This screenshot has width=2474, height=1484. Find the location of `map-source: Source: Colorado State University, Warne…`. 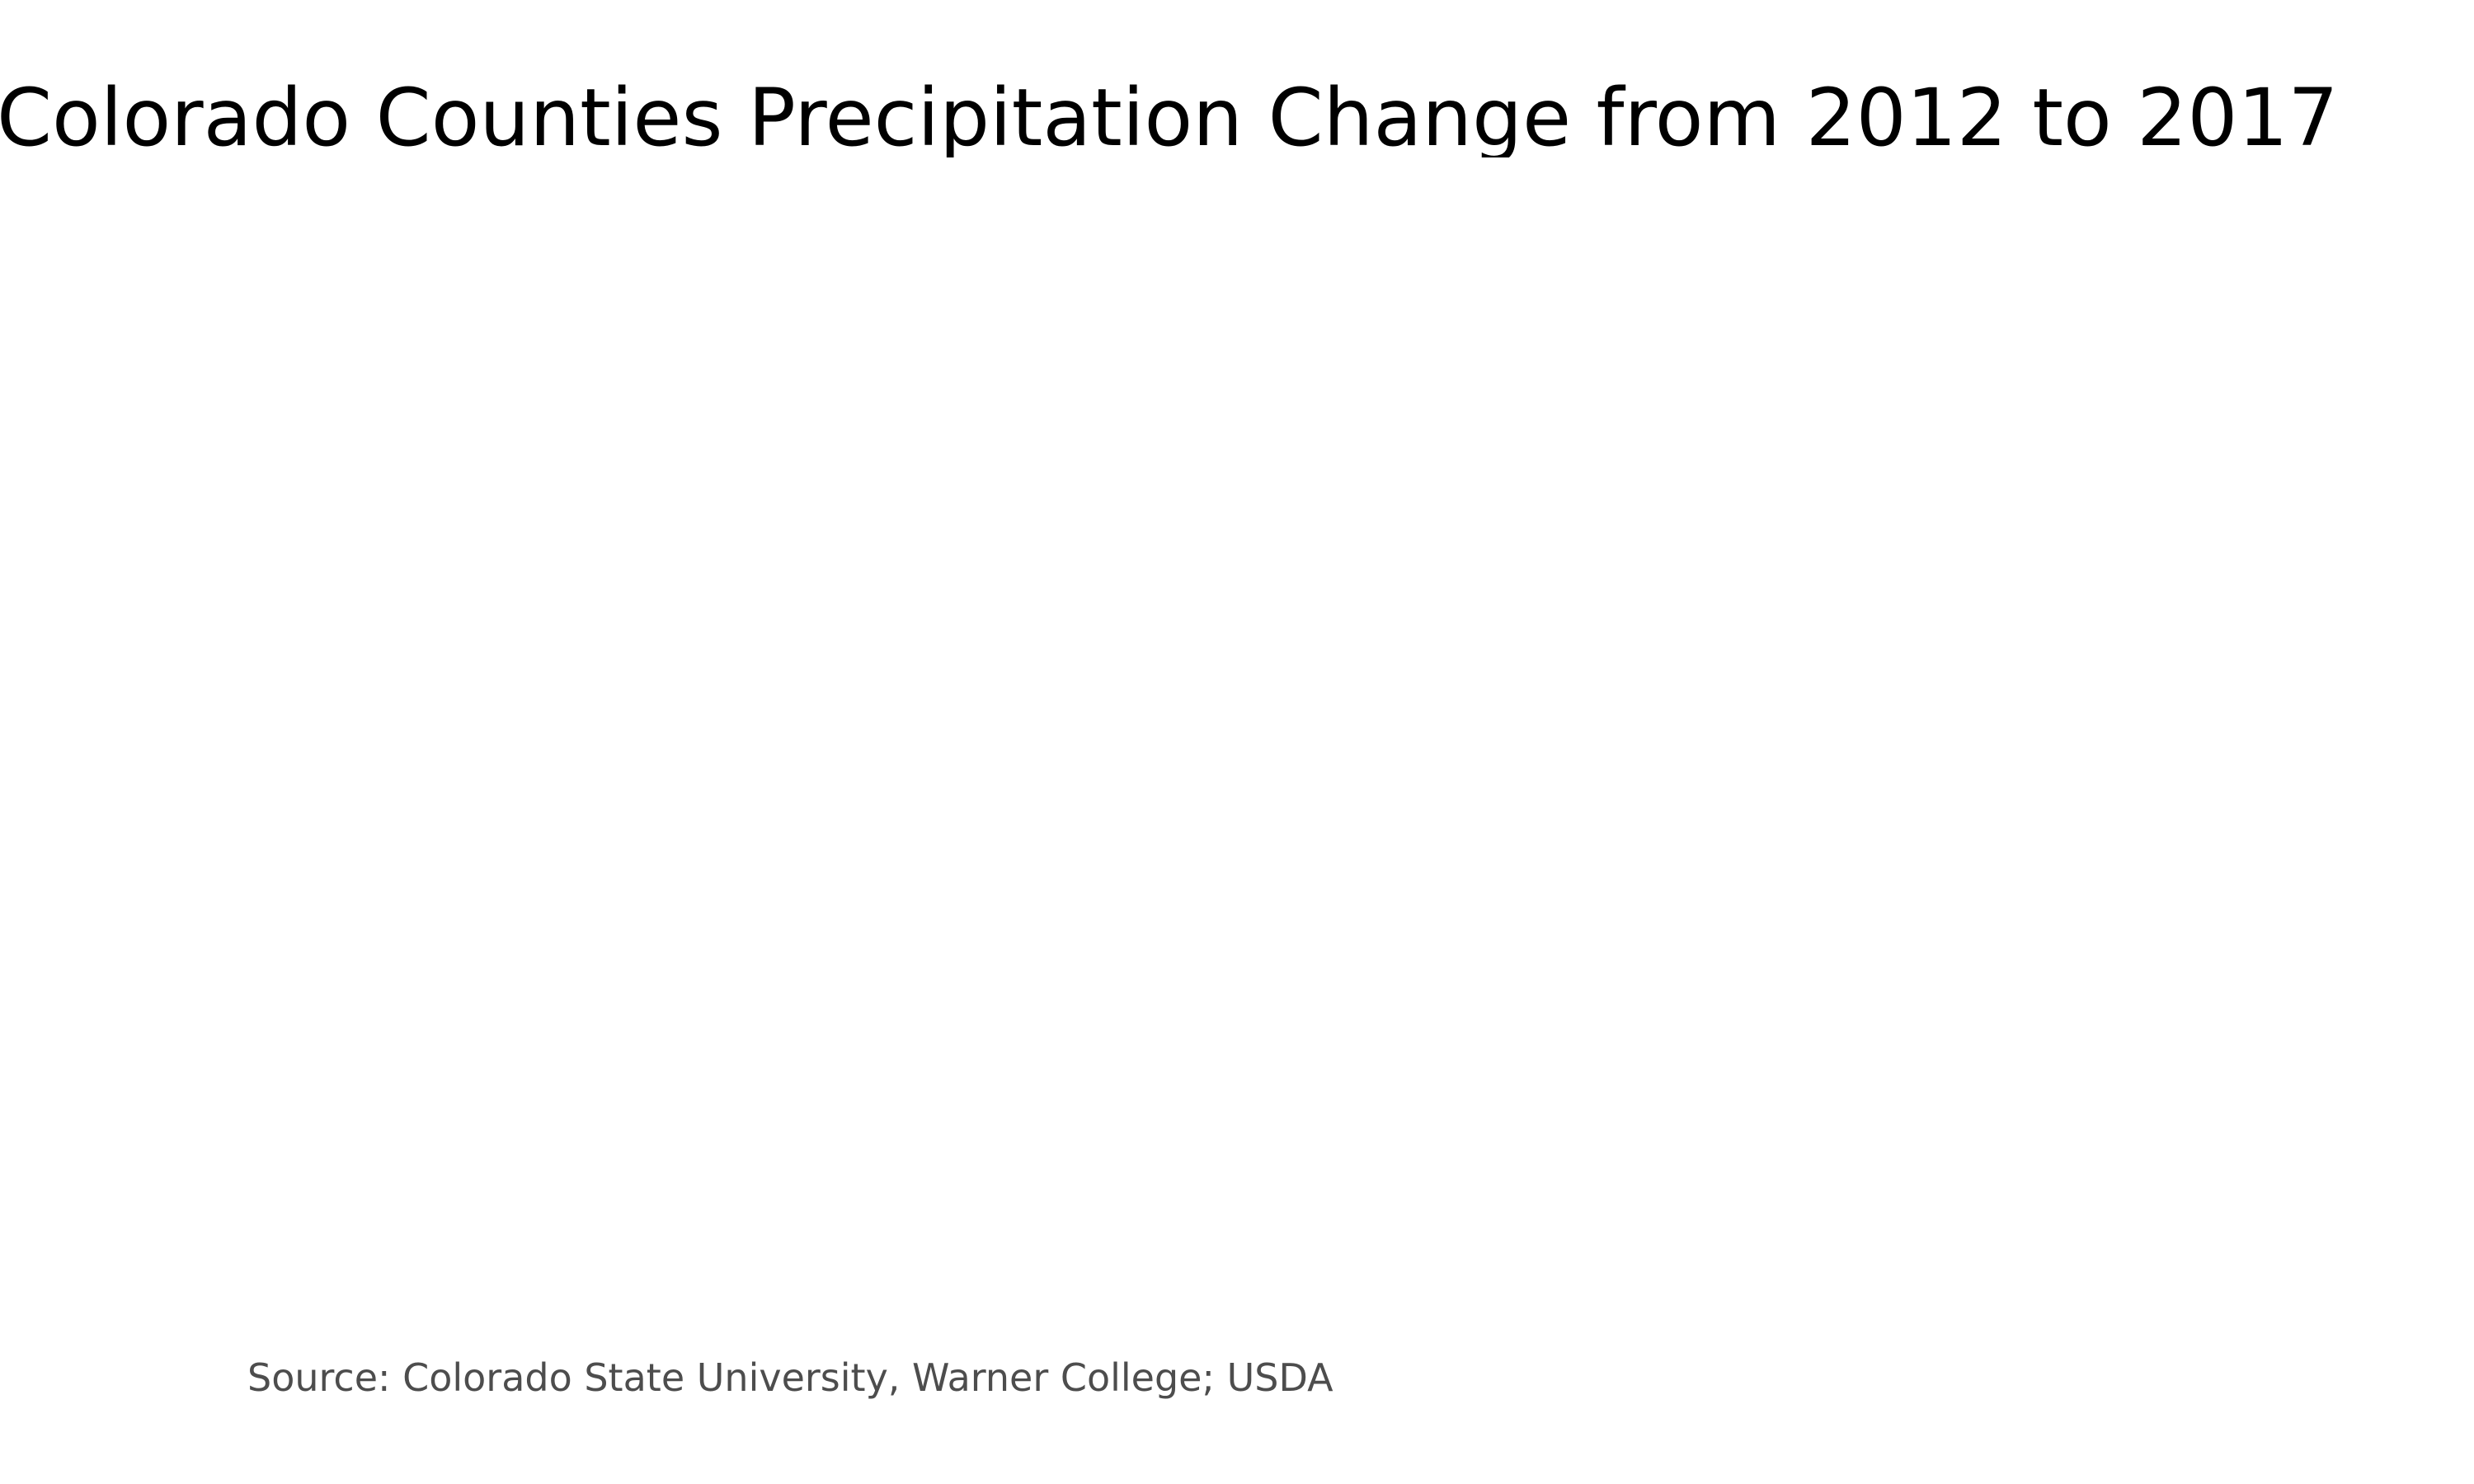

map-source: Source: Colorado State University, Warne… is located at coordinates (790, 1377).